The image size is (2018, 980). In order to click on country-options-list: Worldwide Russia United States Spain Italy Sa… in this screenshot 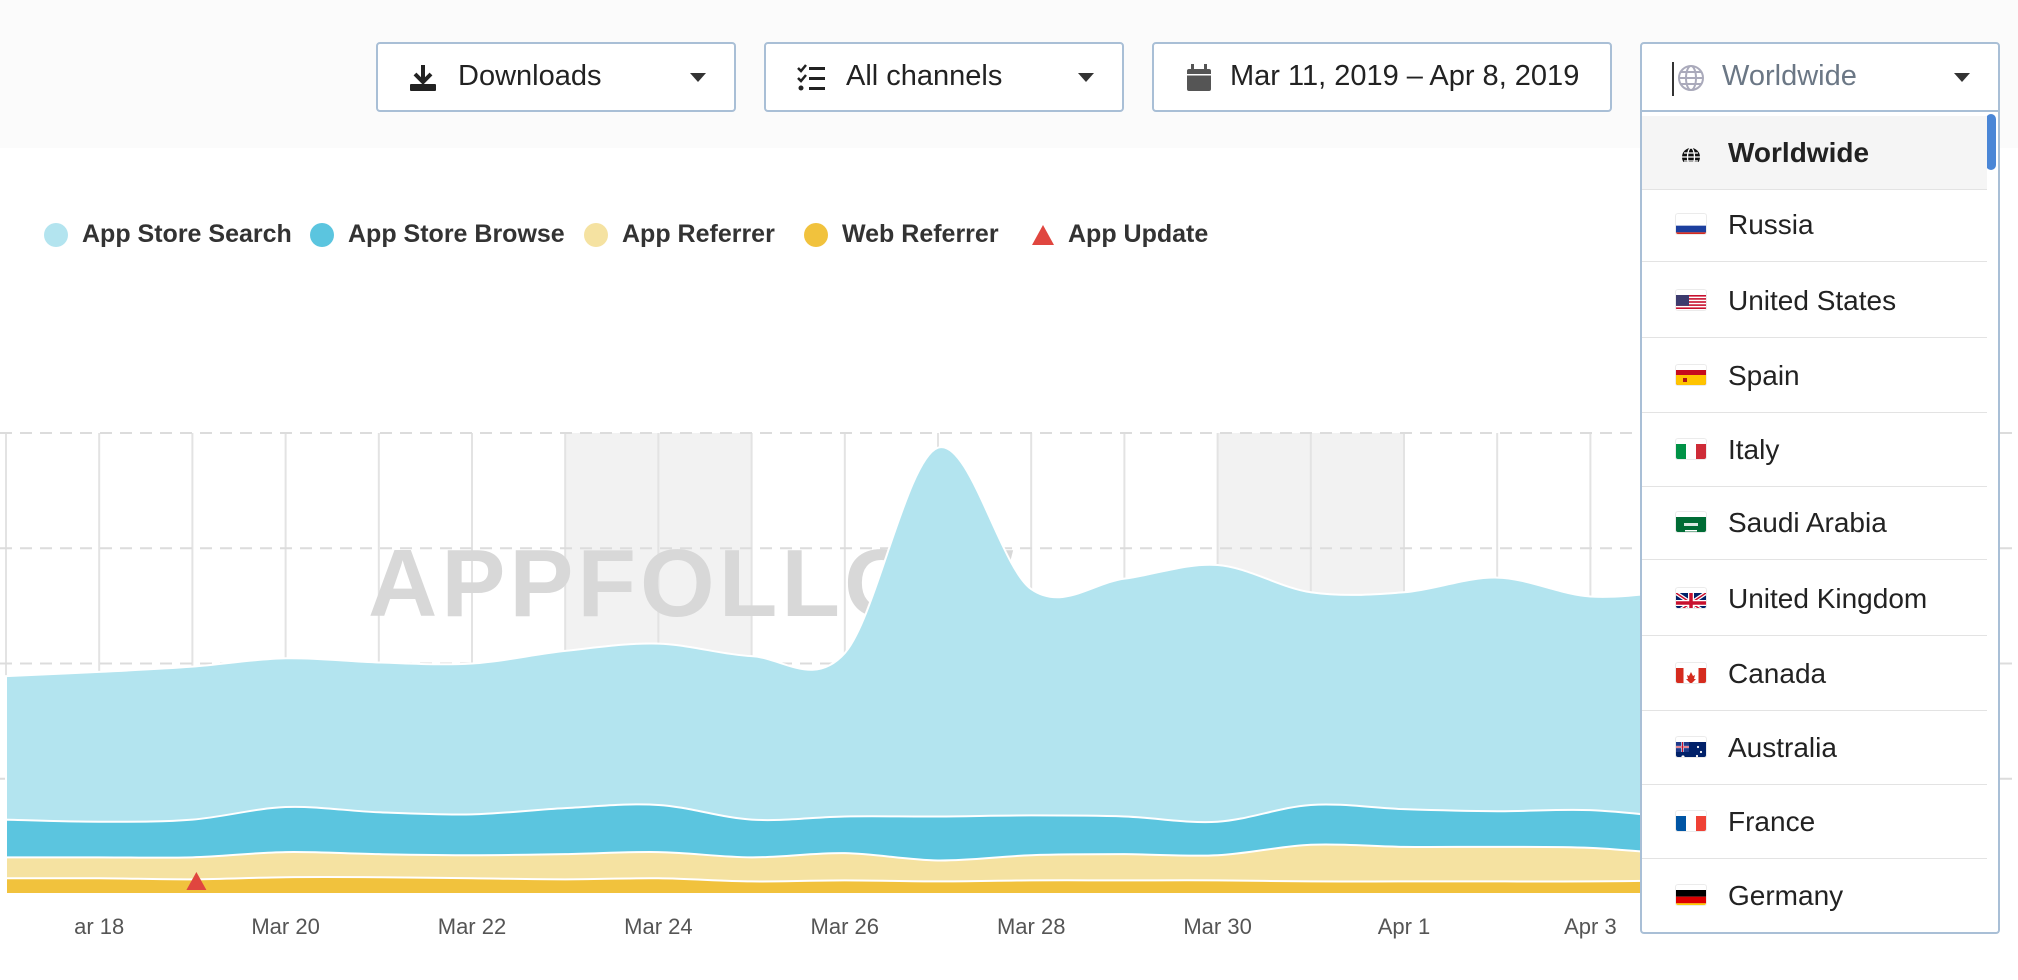, I will do `click(1820, 523)`.